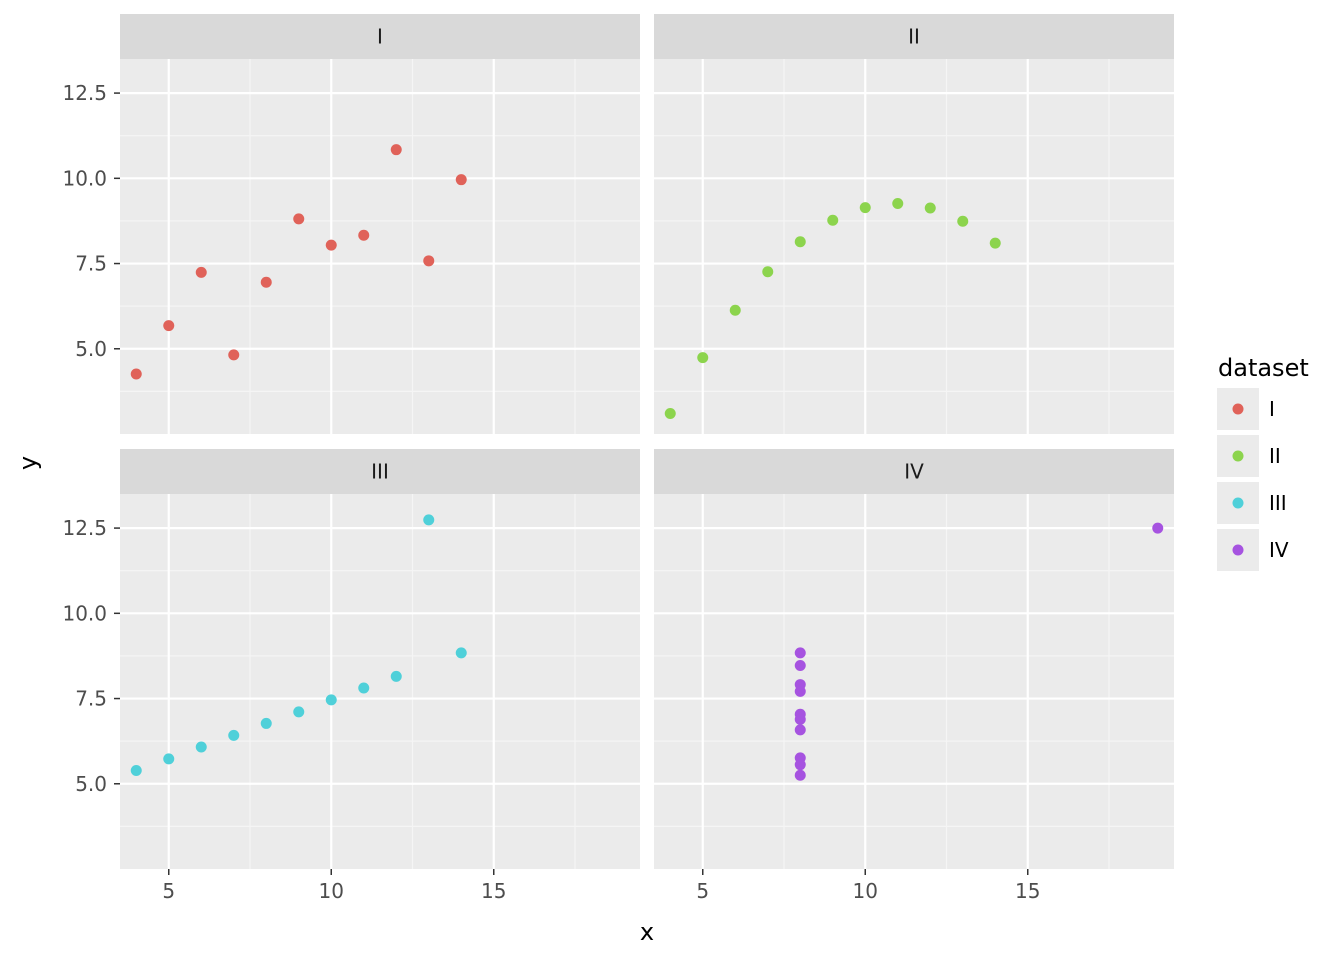 Image resolution: width=1344 pixels, height=960 pixels. I want to click on legend-label: I, so click(1272, 409).